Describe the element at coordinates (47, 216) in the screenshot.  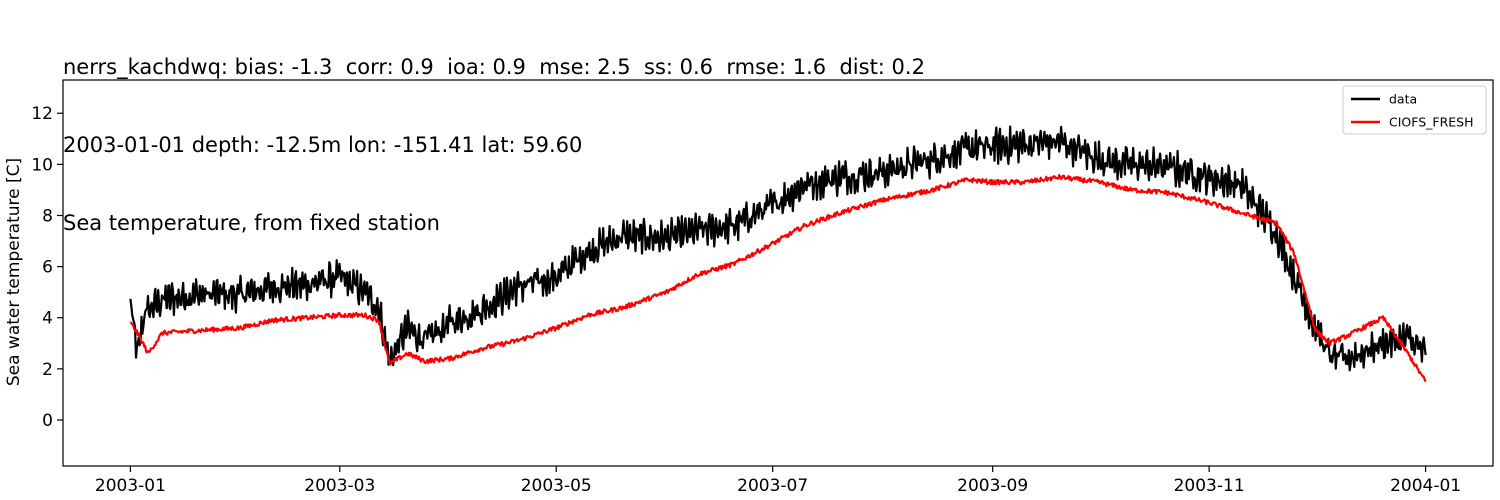
I see `y-tick-label: 8` at that location.